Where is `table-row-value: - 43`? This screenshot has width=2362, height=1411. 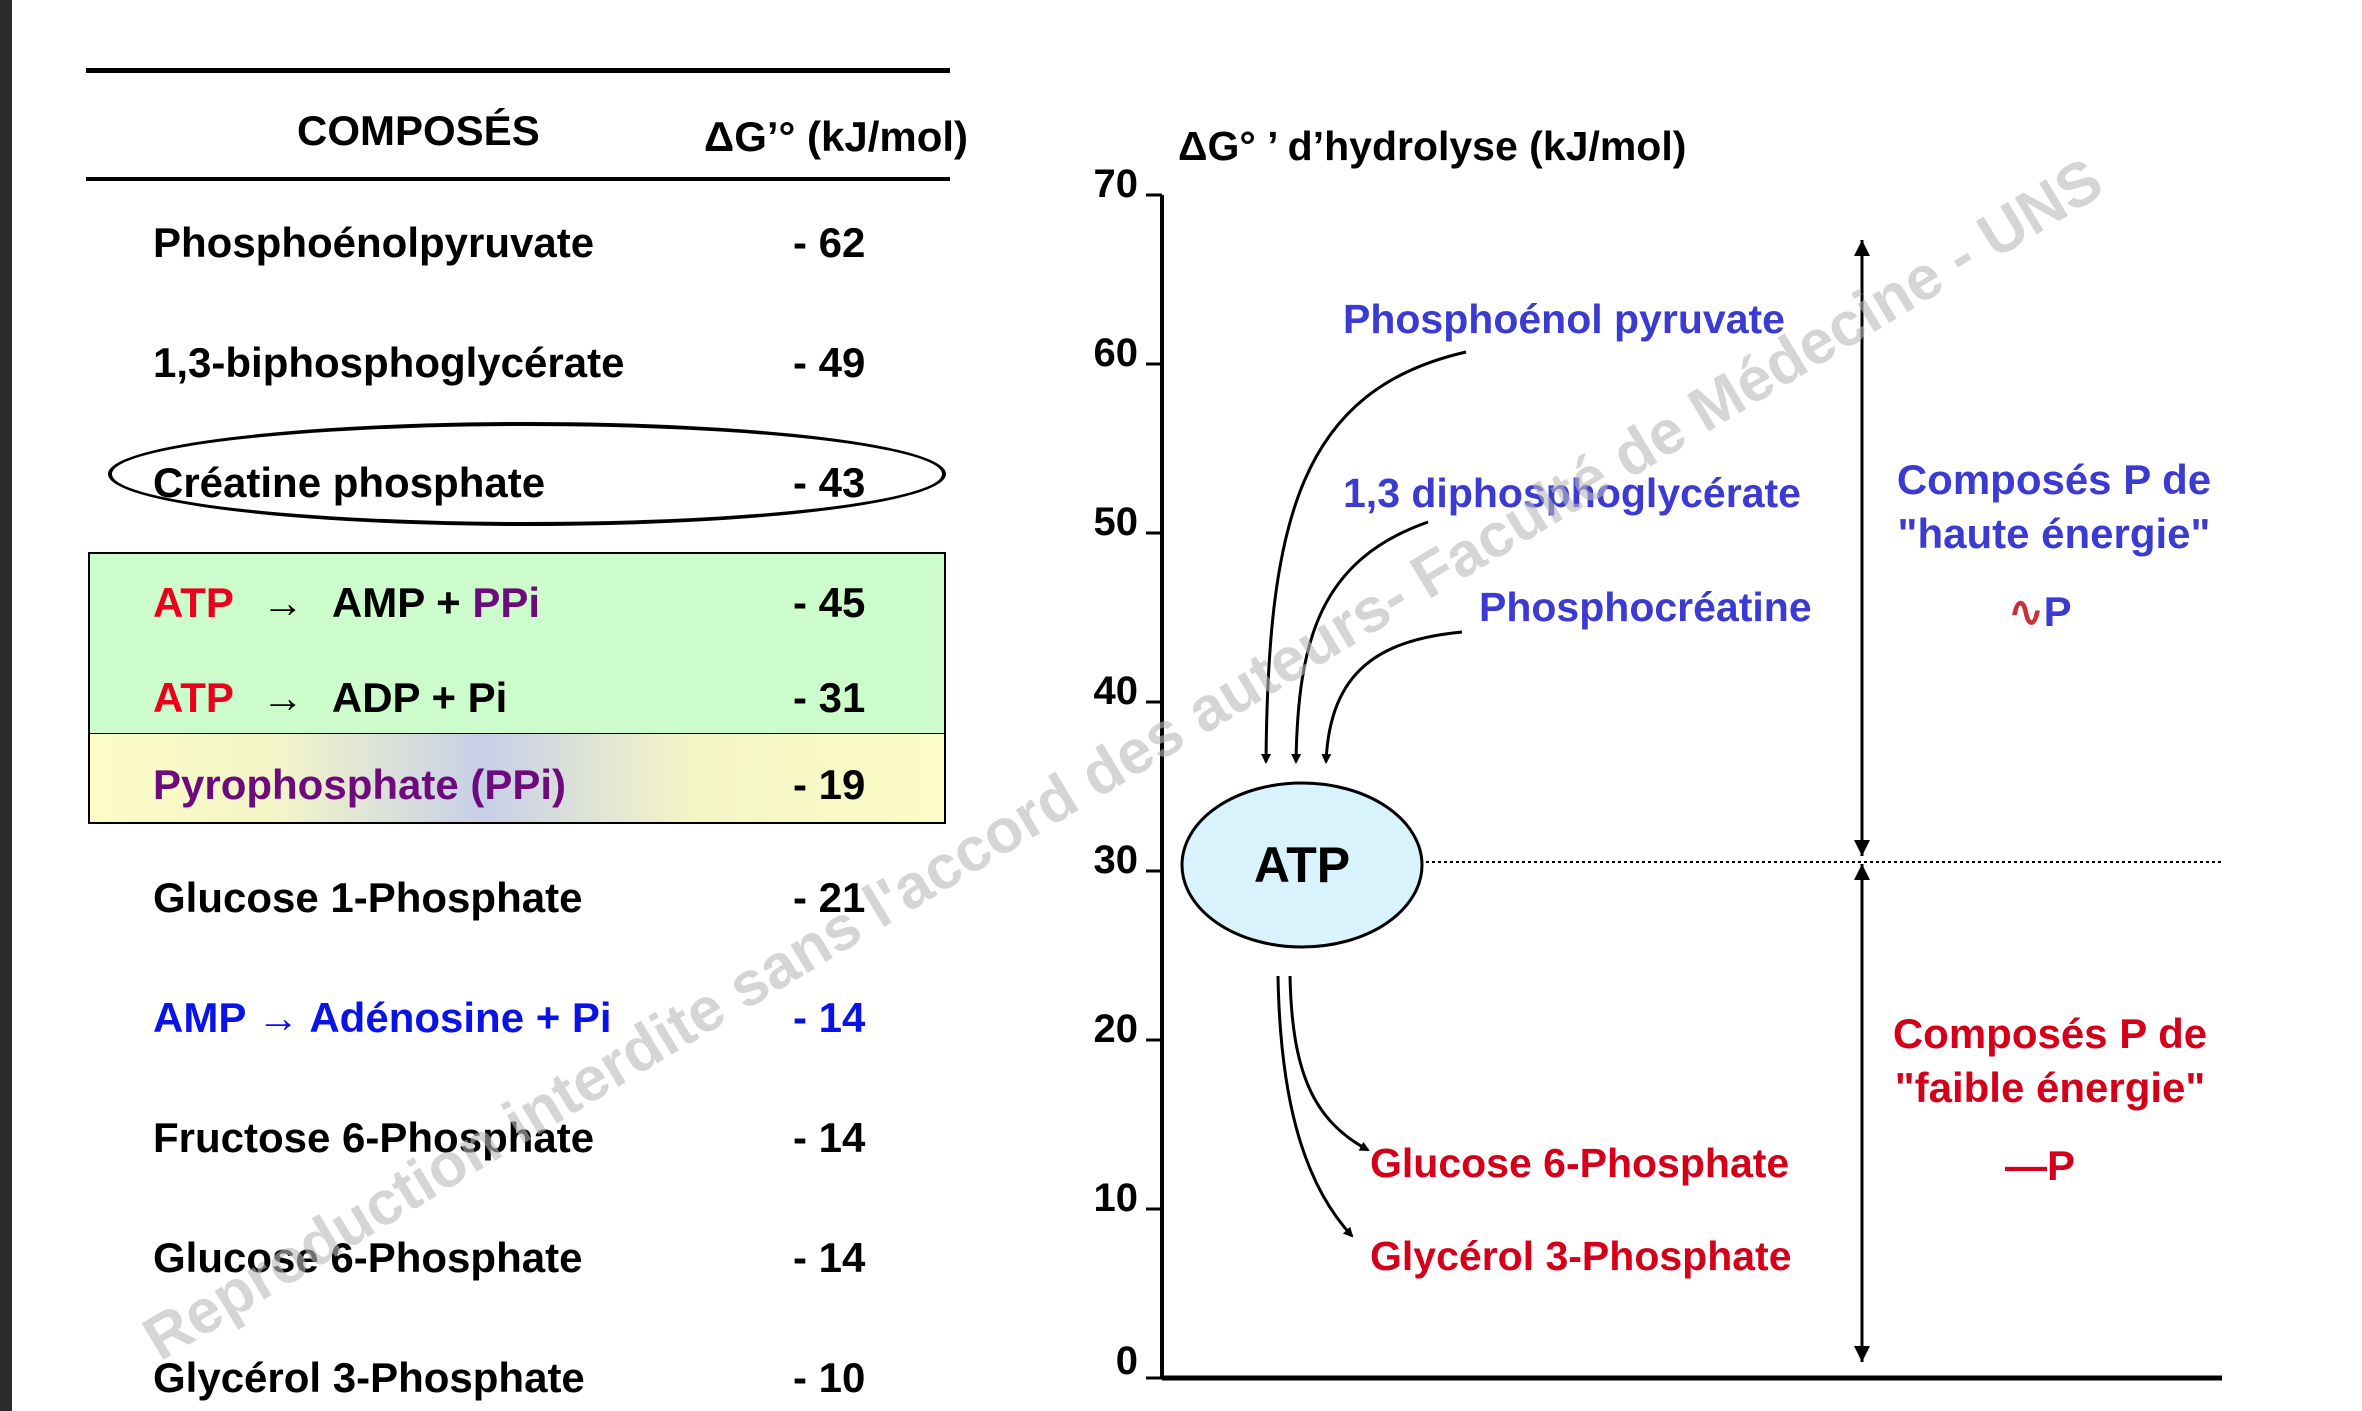
table-row-value: - 43 is located at coordinates (829, 482).